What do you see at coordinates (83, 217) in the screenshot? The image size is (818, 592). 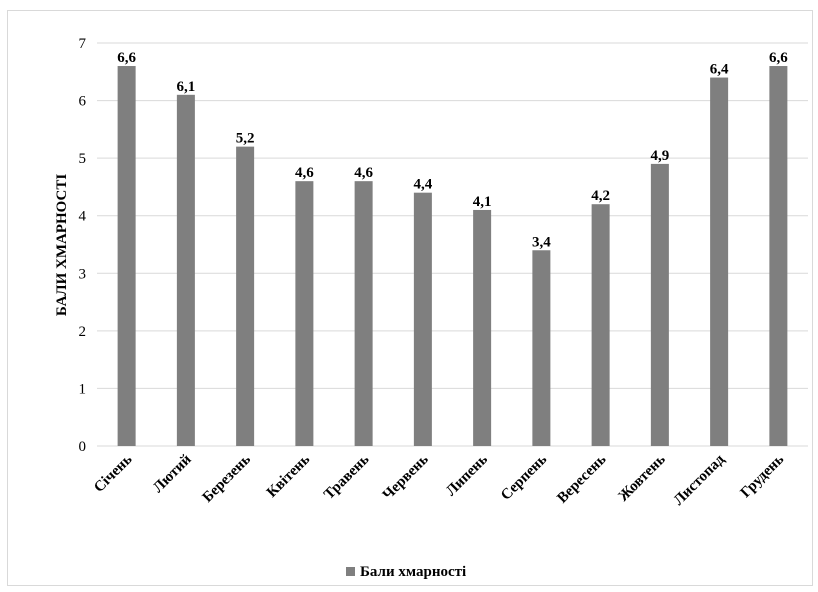 I see `y-tick-label: 4` at bounding box center [83, 217].